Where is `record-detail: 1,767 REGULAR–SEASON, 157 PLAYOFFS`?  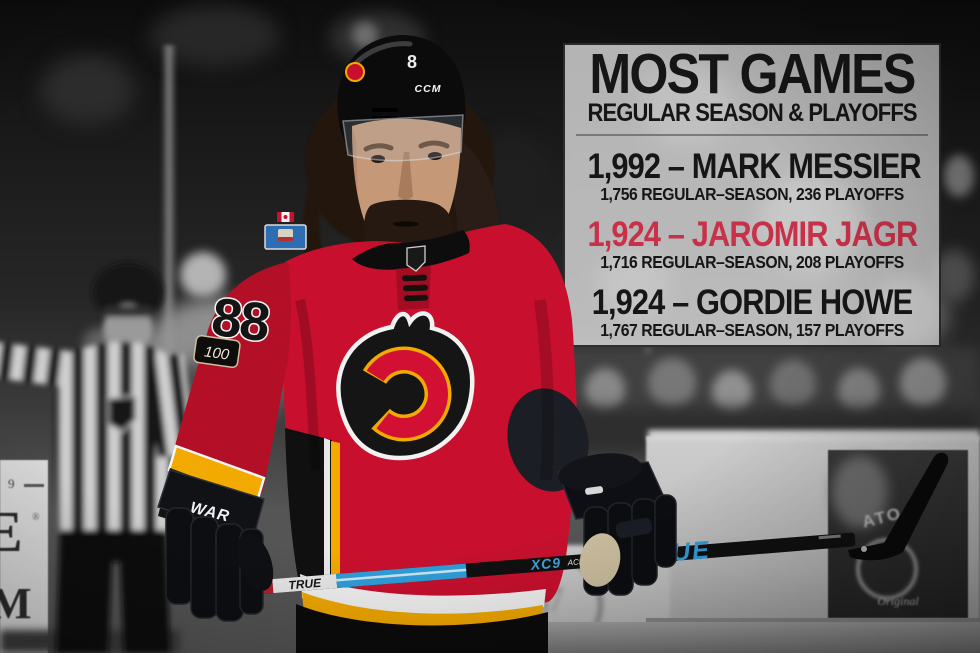
record-detail: 1,767 REGULAR–SEASON, 157 PLAYOFFS is located at coordinates (752, 330).